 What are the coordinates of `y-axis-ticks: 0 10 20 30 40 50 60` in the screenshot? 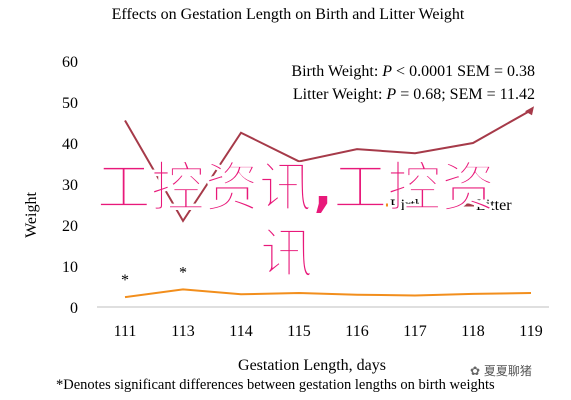 It's located at (70, 185).